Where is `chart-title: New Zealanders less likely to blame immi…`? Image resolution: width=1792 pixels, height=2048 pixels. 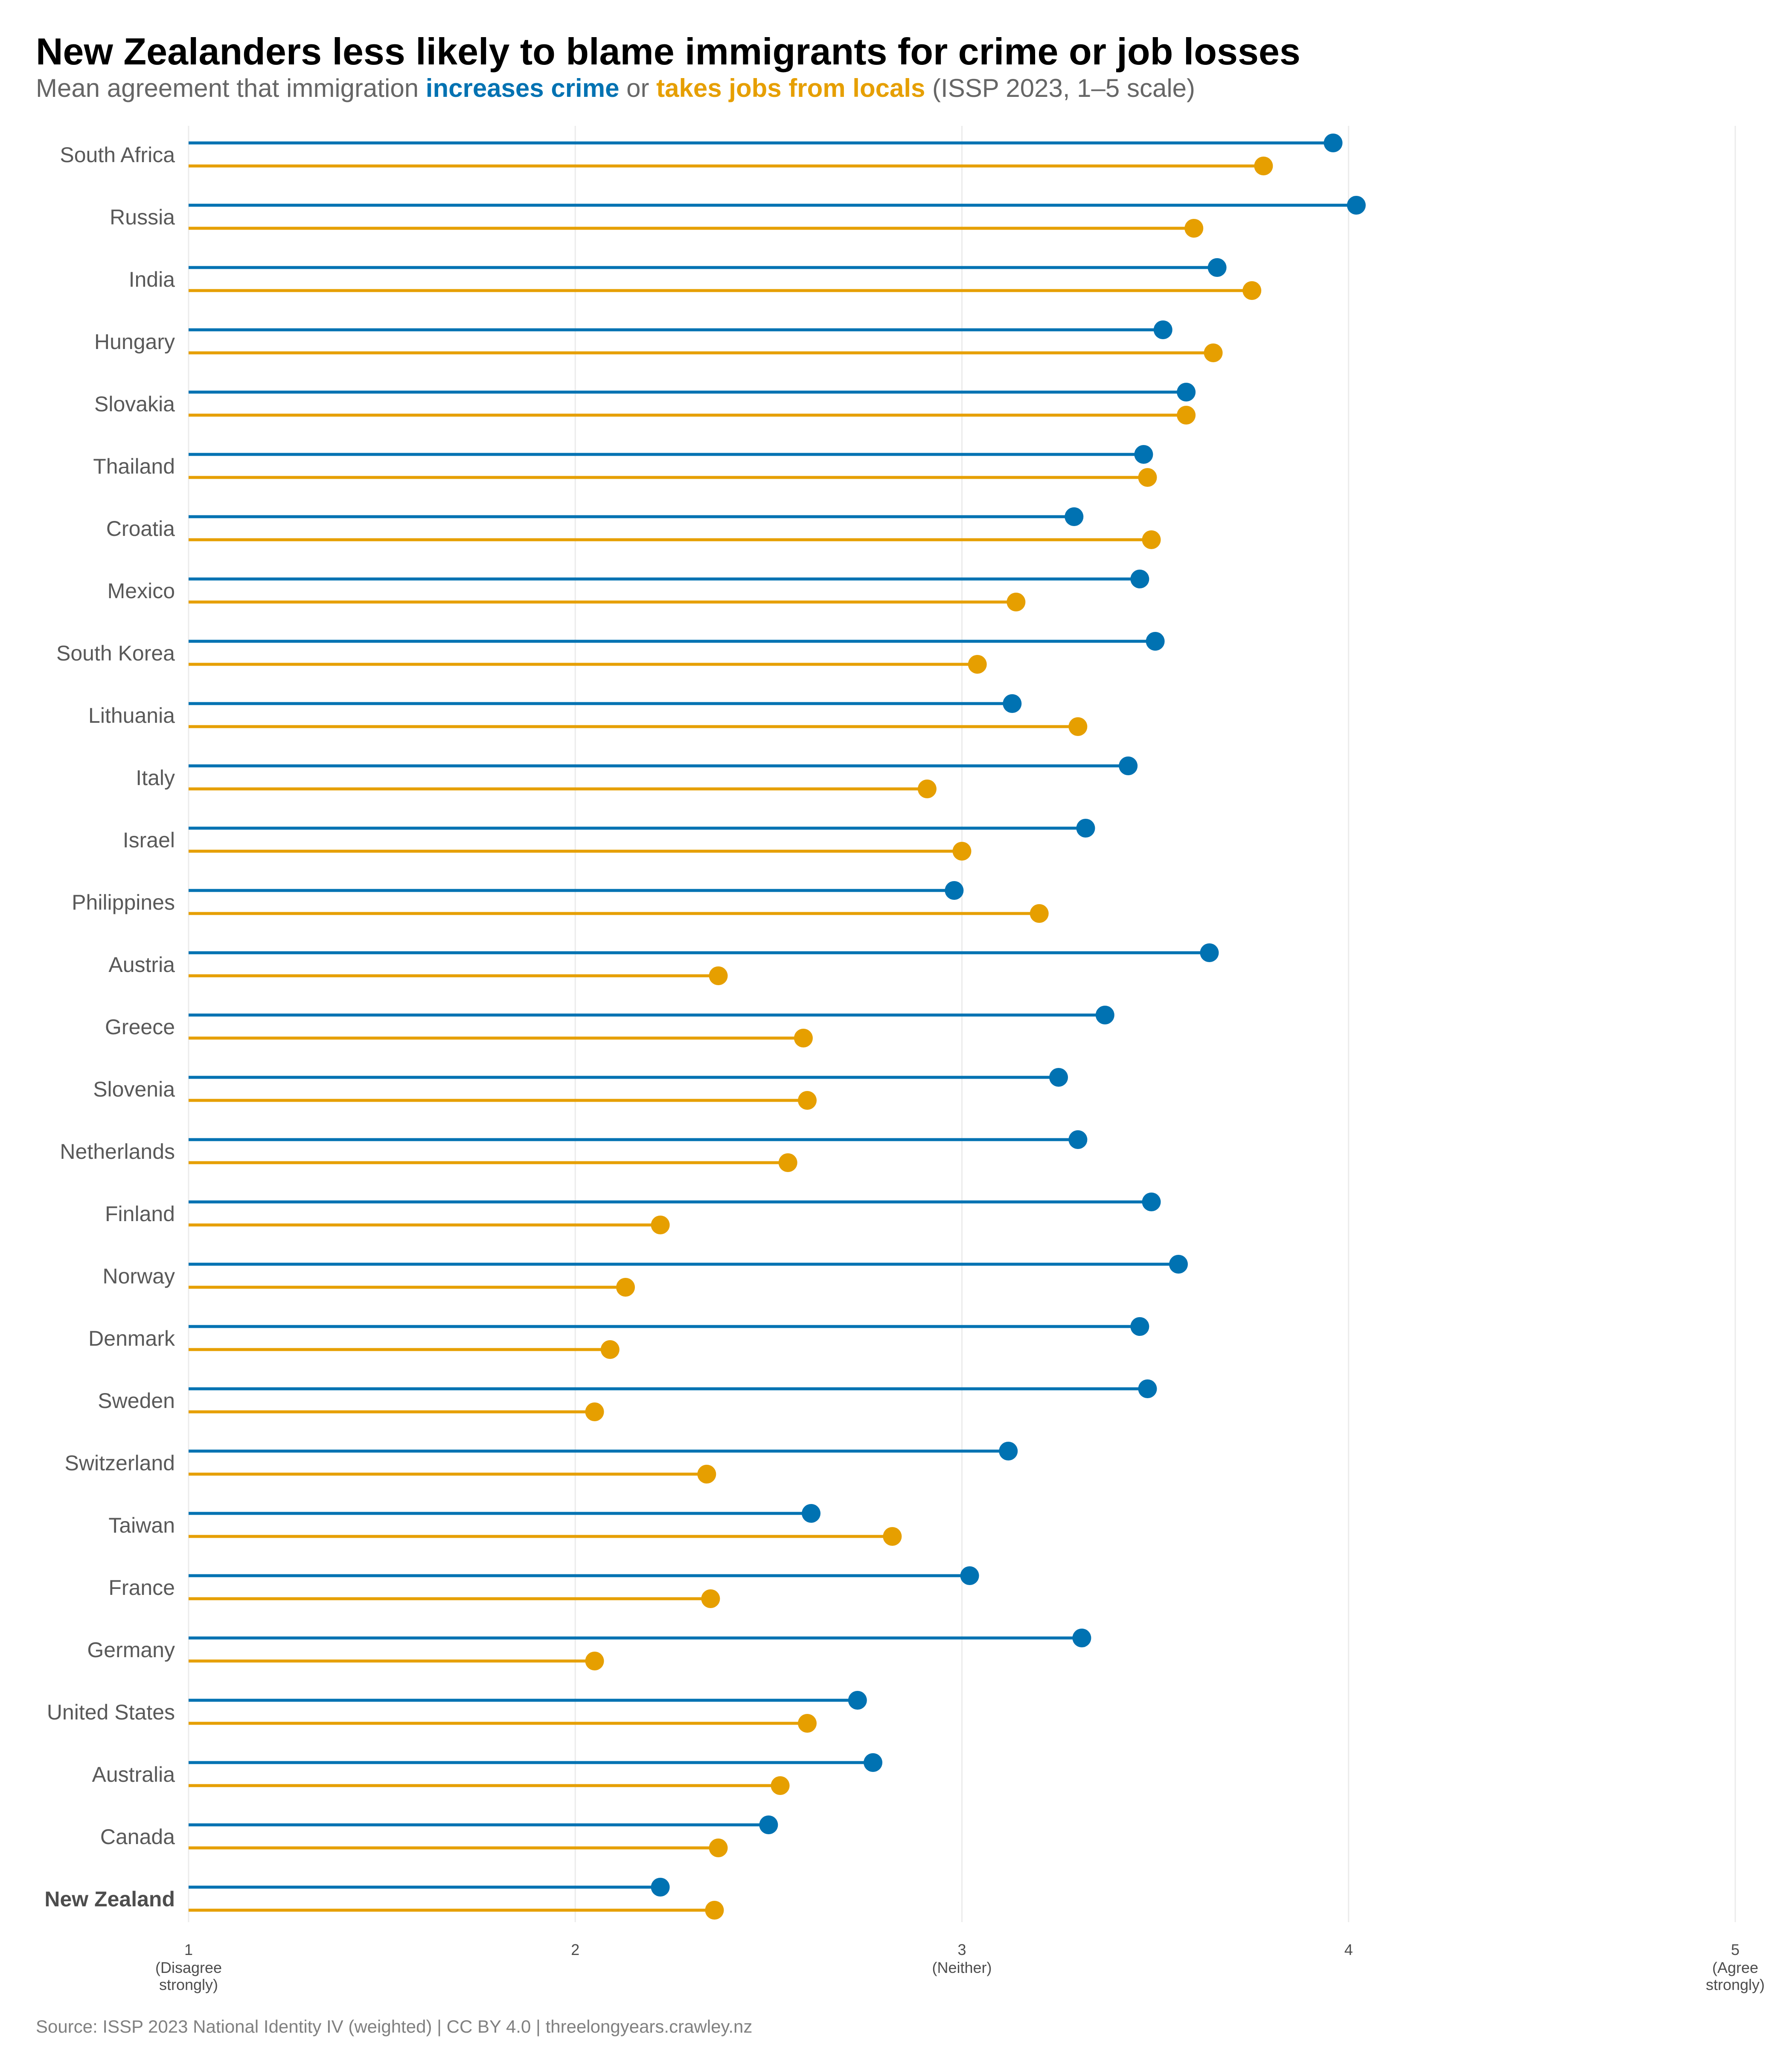
chart-title: New Zealanders less likely to blame immi… is located at coordinates (668, 51).